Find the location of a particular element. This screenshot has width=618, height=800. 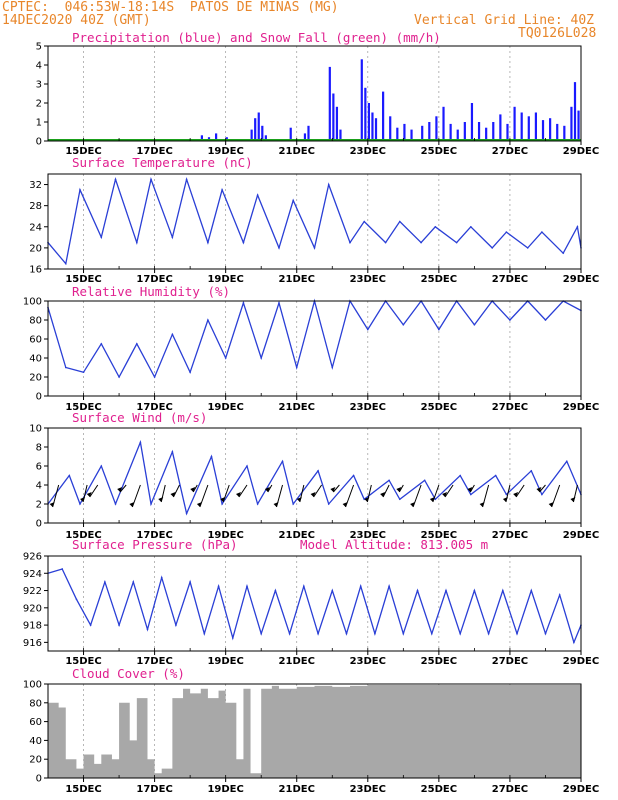

header-grid-note: Vertical Grid Line: 40Z is located at coordinates (504, 20).